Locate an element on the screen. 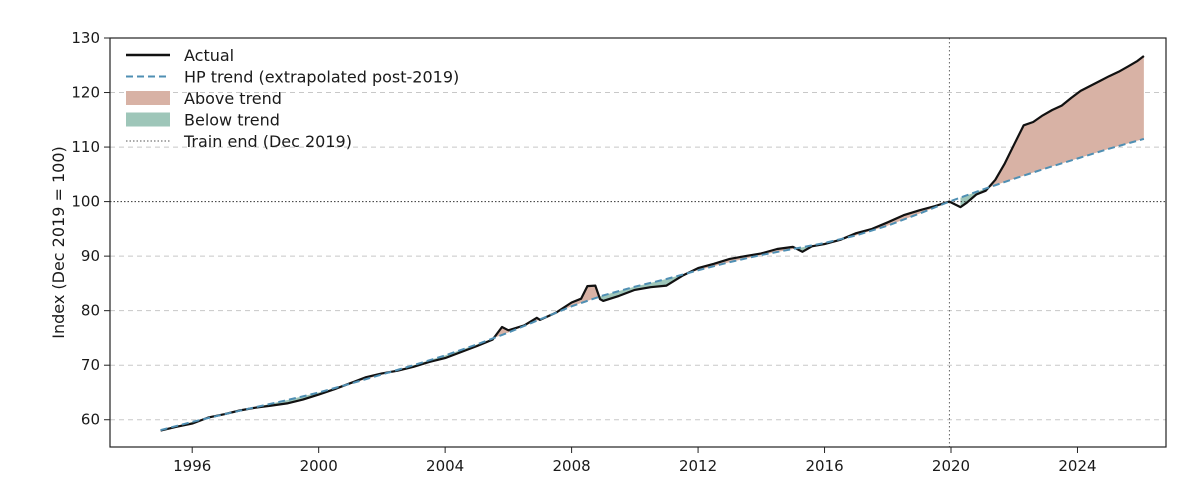 This screenshot has height=498, width=1200. legend-item-trainend: Train end (Dec 2019) is located at coordinates (239, 141).